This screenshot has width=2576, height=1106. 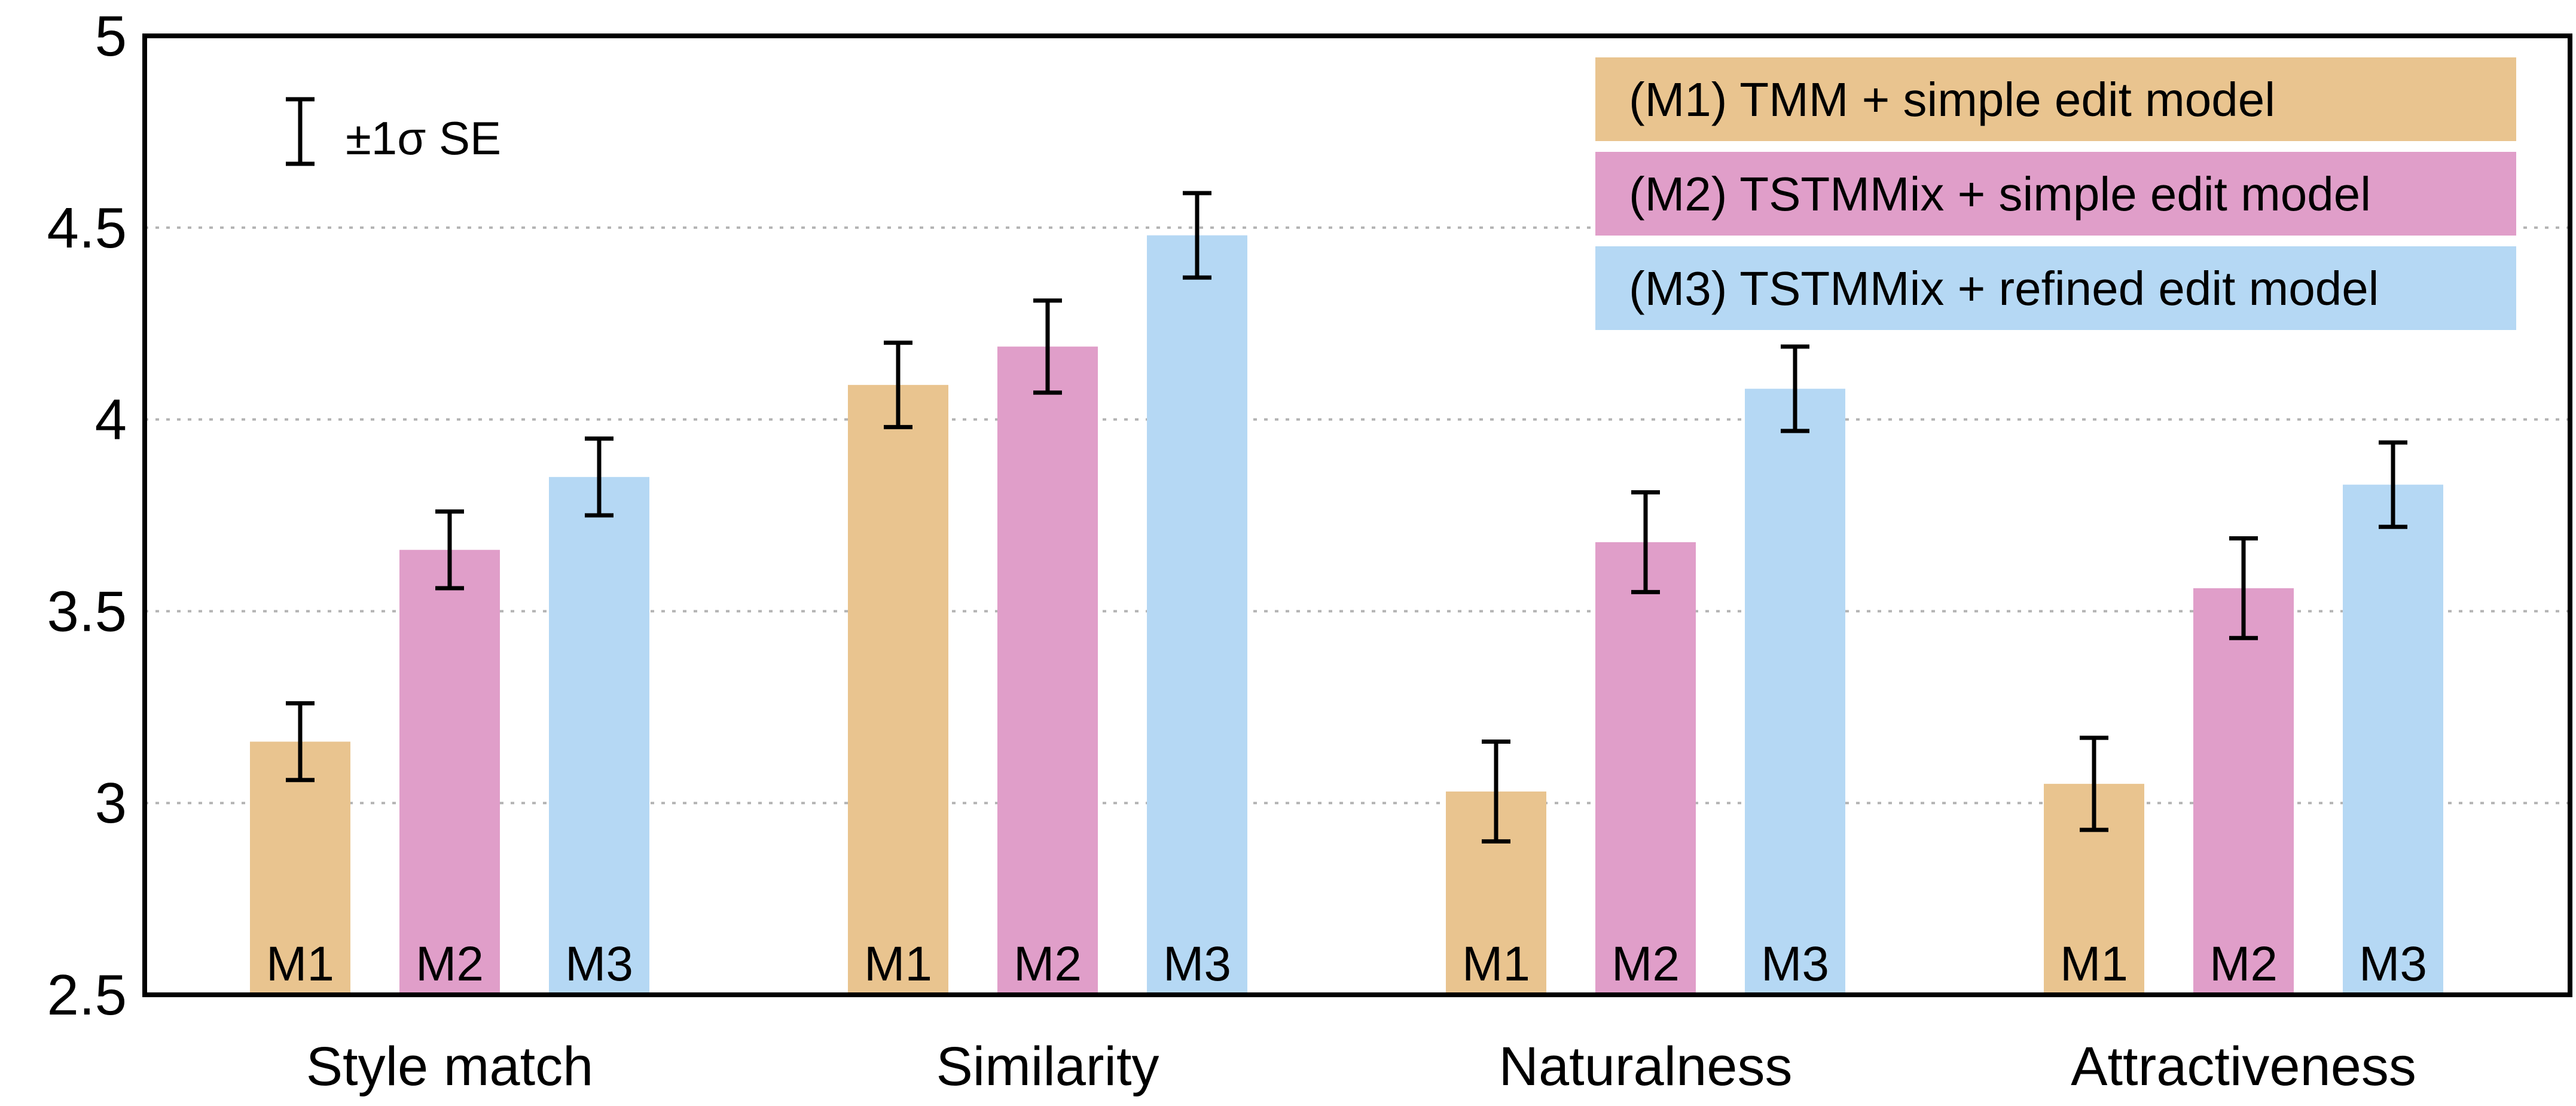 I want to click on y-tick-label: 2.5, so click(x=87, y=995).